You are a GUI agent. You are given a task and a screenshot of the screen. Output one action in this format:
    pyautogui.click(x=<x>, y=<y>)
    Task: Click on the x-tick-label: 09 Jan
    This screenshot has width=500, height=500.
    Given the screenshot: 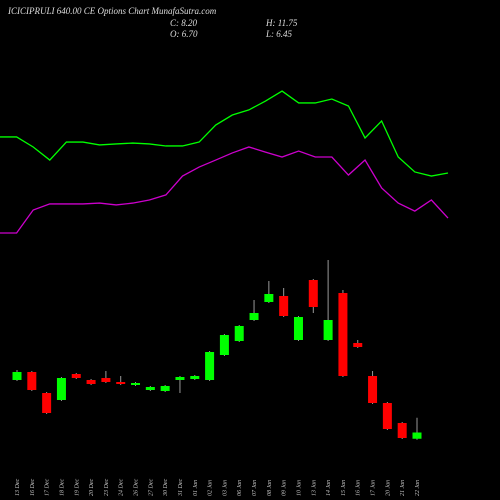 What is the action you would take?
    pyautogui.click(x=285, y=488)
    